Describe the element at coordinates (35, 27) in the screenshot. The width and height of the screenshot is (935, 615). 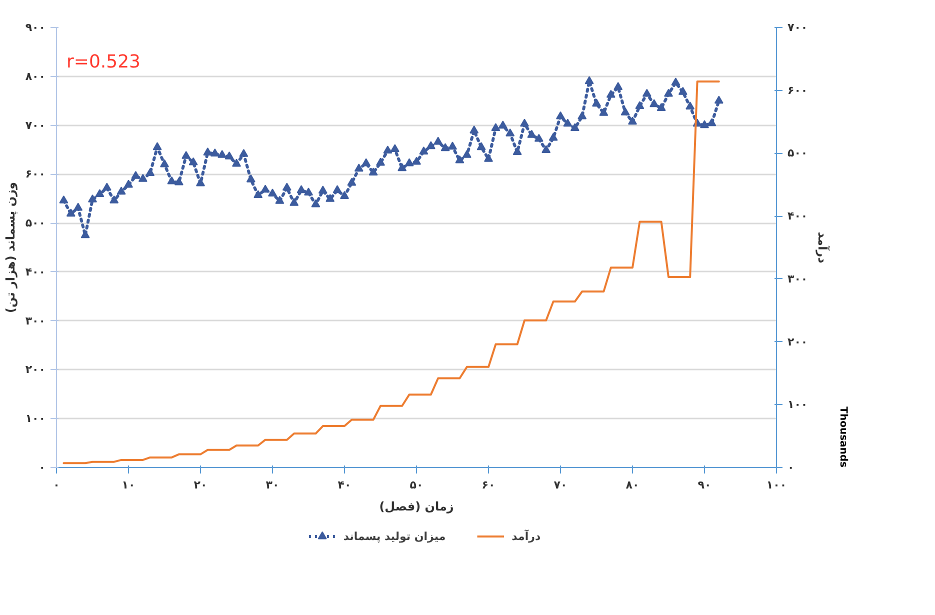
I see `y-tick-label: ۹۰۰` at that location.